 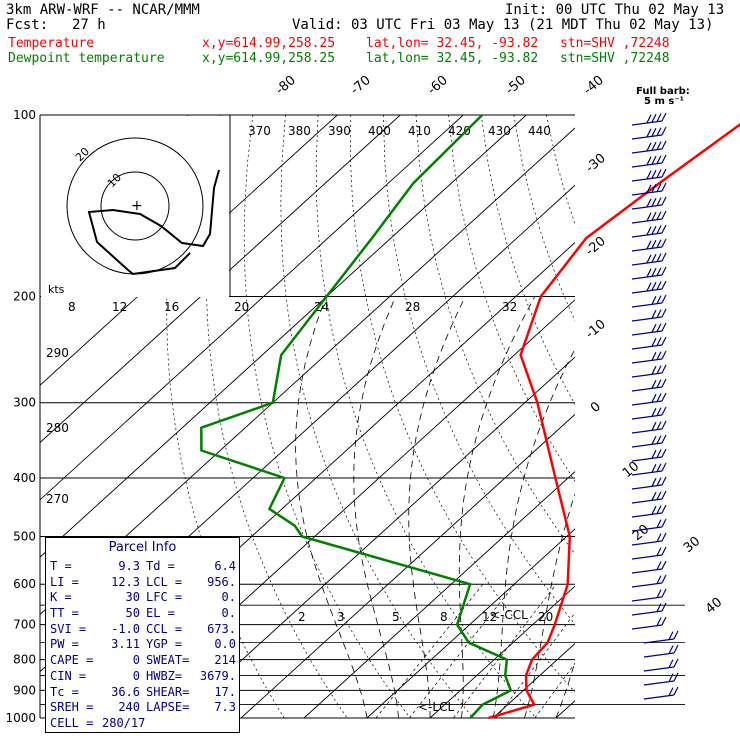 I want to click on parcel-info-cell: YGP =, so click(x=164, y=644).